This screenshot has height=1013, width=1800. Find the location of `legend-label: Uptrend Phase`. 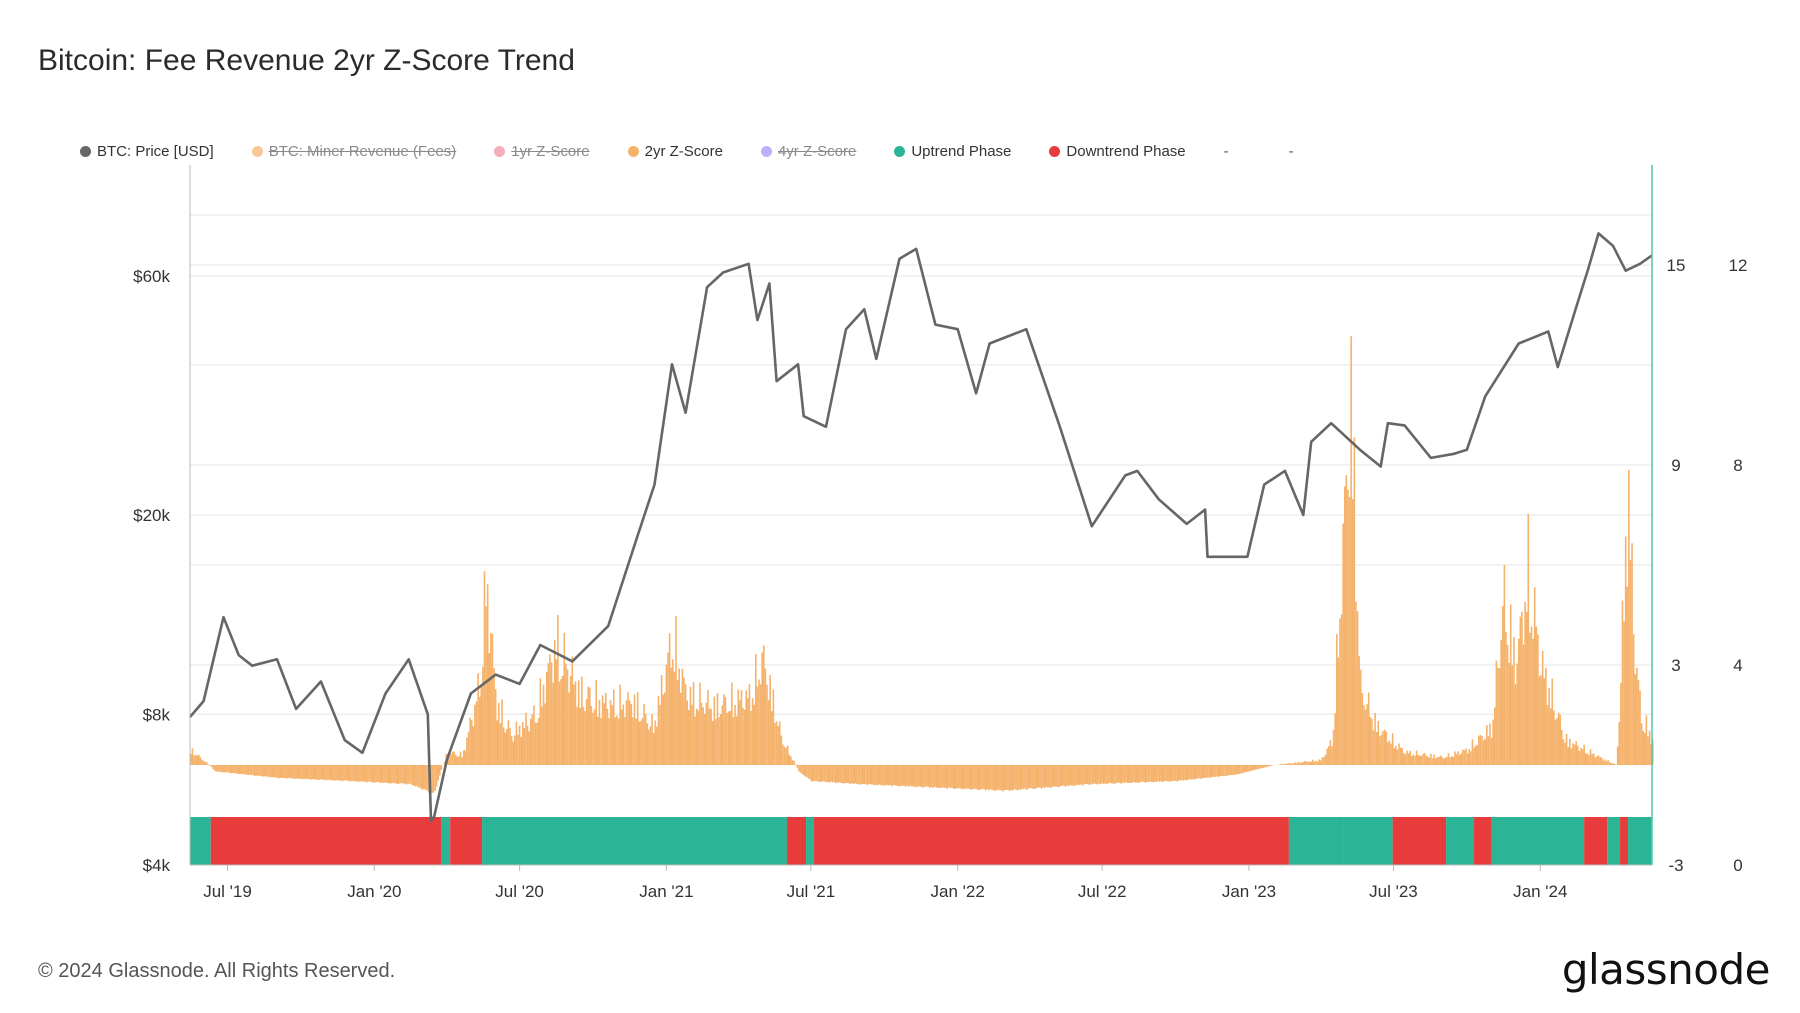

legend-label: Uptrend Phase is located at coordinates (961, 151).